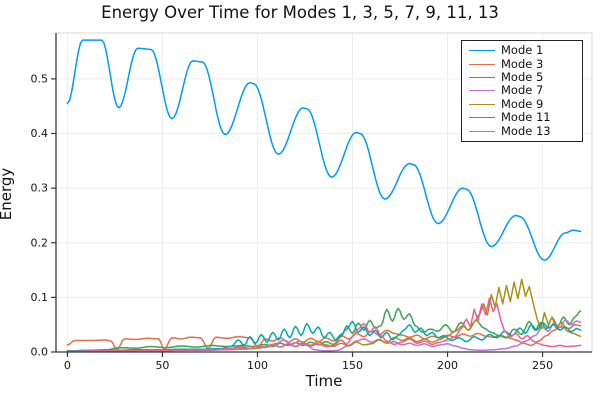 This screenshot has width=600, height=400. I want to click on legend-label: Mode 1, so click(522, 50).